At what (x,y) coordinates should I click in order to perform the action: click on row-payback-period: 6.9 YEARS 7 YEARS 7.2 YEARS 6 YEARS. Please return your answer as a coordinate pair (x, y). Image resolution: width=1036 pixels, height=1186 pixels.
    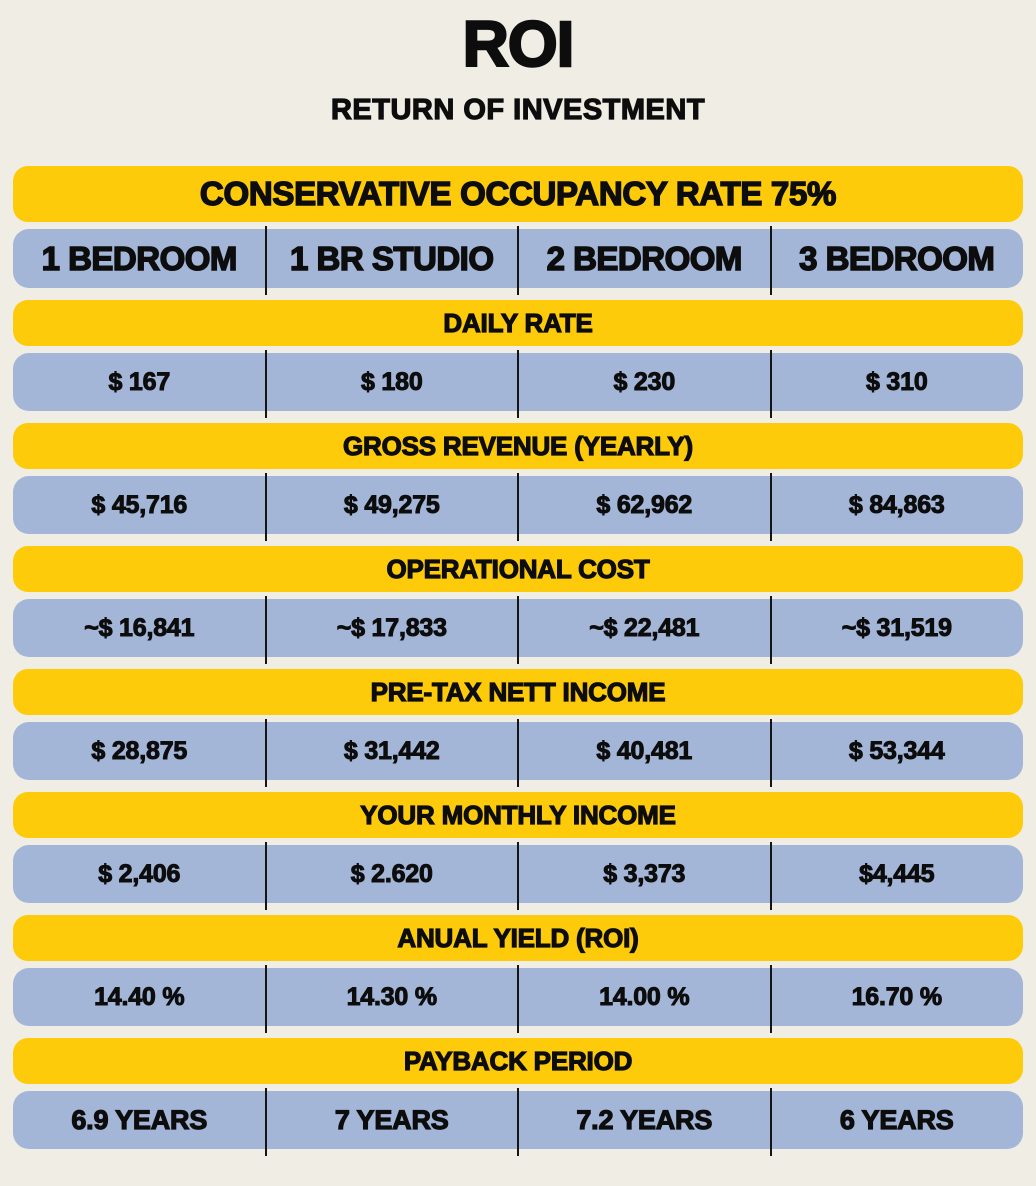
    Looking at the image, I should click on (518, 1122).